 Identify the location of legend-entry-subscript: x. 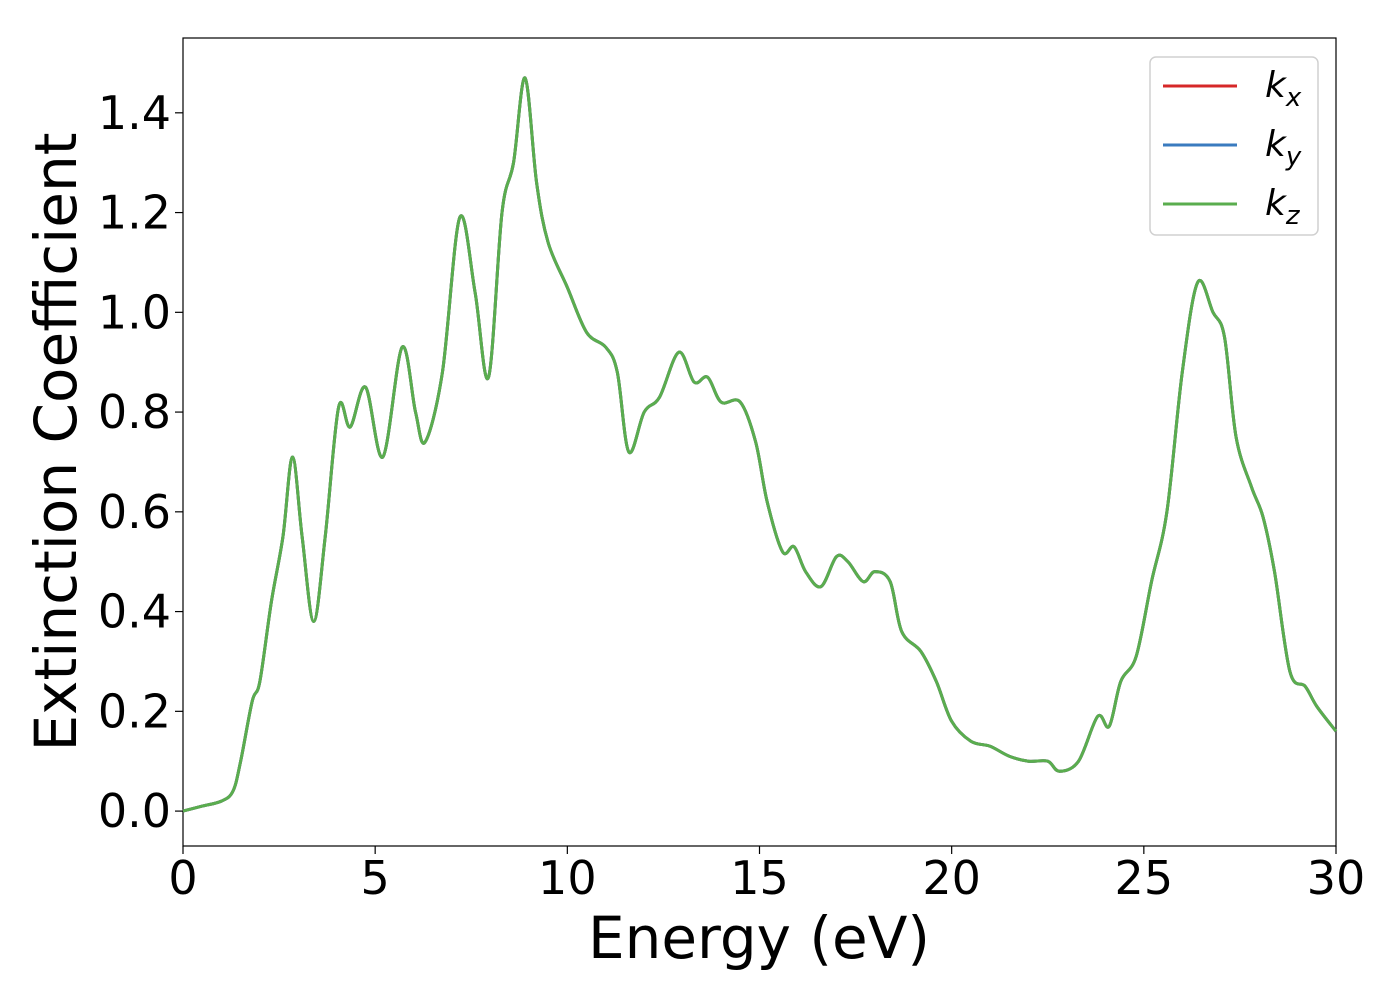
(1293, 98).